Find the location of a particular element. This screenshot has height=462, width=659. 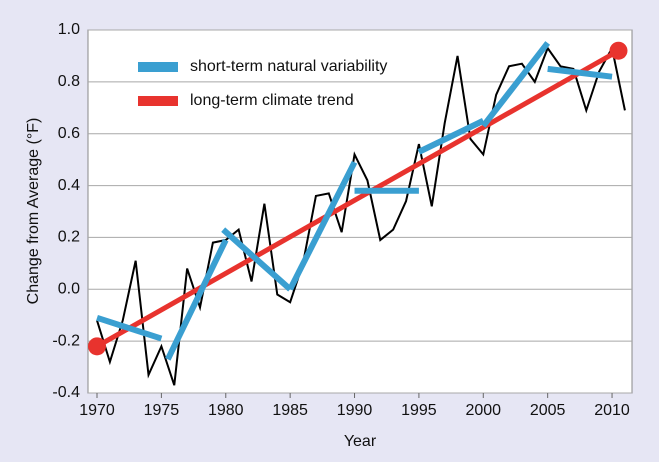

x-tick-label: 1975 is located at coordinates (162, 410).